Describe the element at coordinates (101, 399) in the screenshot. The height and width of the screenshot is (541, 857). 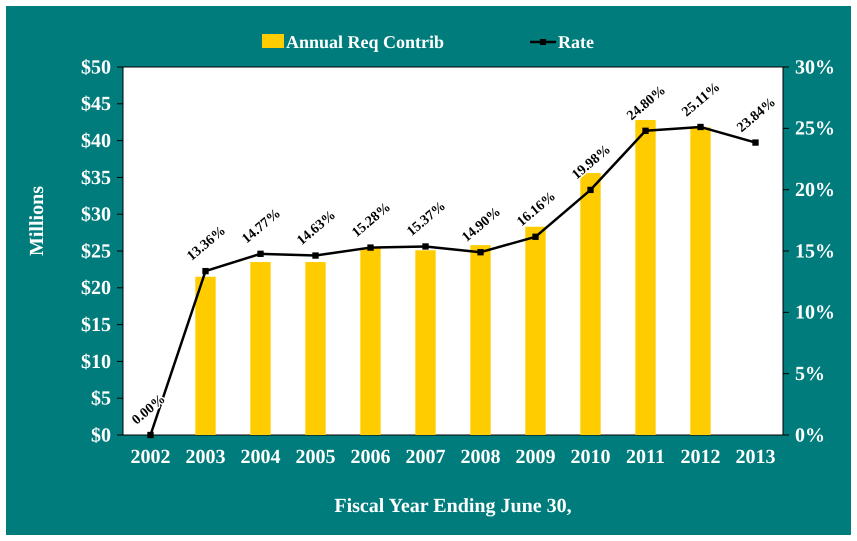
I see `y-tick-label: $5` at that location.